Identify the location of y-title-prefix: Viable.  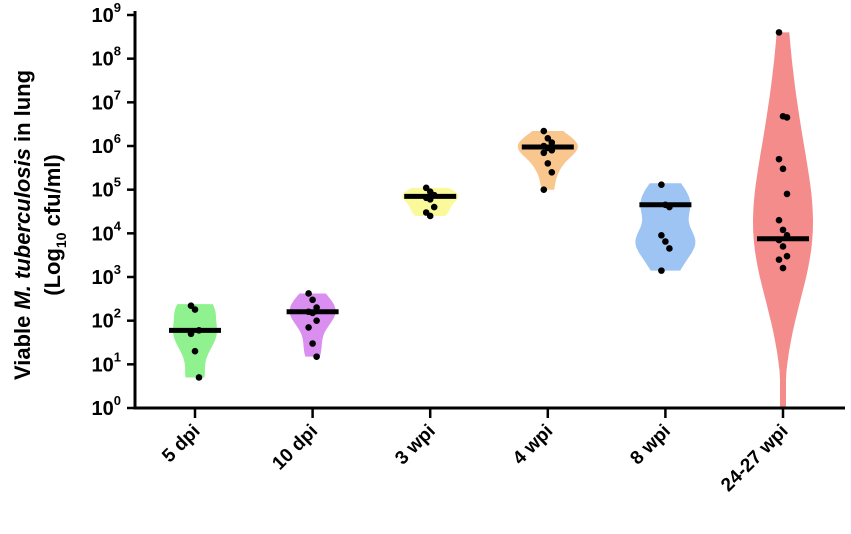
(22, 345).